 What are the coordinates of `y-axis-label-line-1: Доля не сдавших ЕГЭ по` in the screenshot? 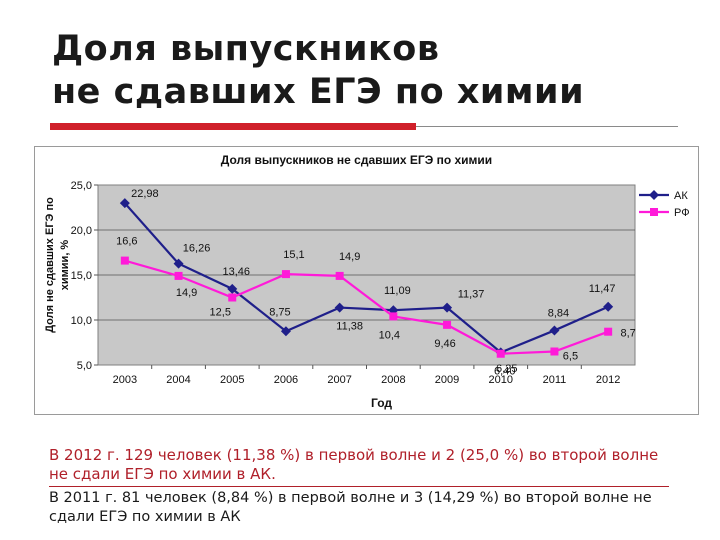 It's located at (50, 265).